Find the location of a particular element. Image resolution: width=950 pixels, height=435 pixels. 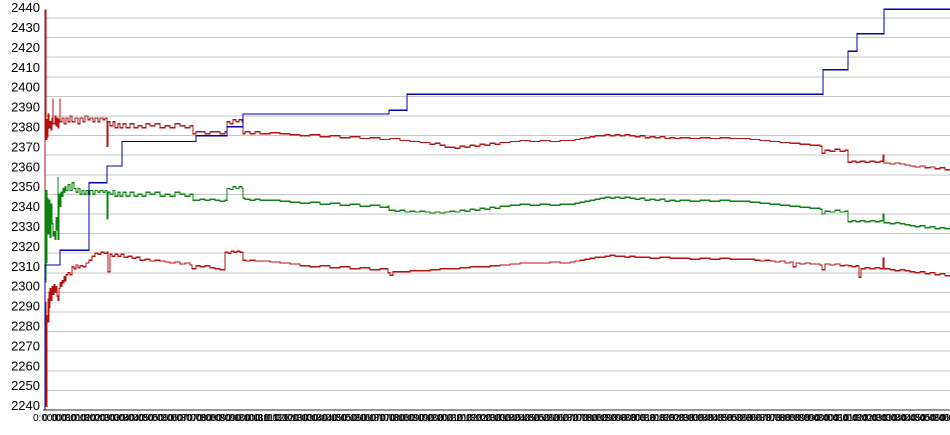

x-axis-tick-label: 0:08:00 is located at coordinates (204, 418).